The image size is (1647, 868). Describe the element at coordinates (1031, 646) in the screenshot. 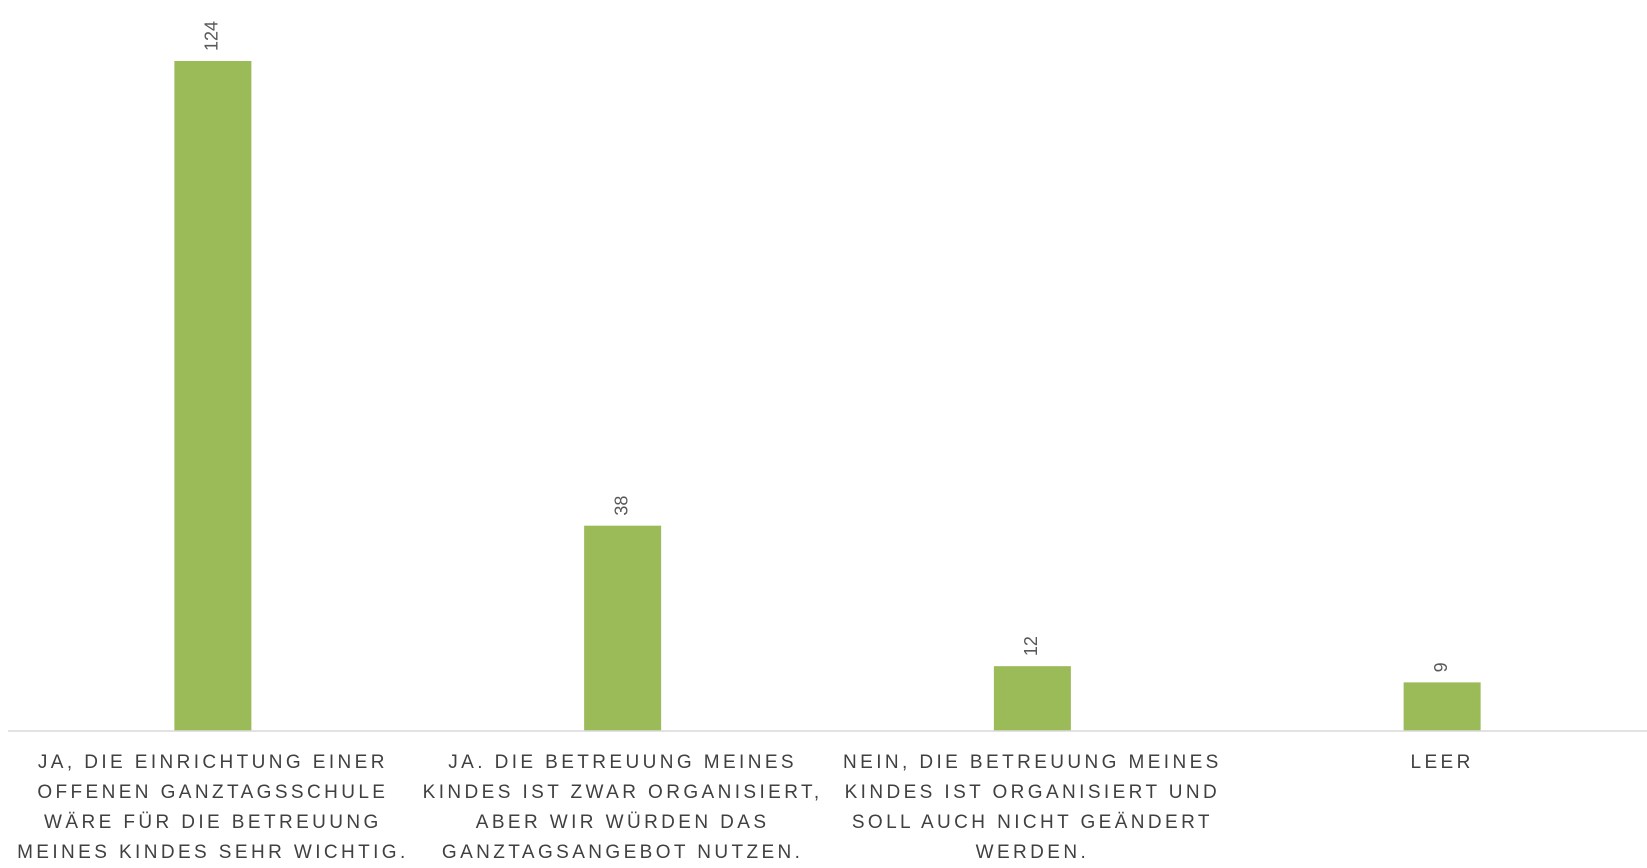

I see `value-label: 12` at that location.